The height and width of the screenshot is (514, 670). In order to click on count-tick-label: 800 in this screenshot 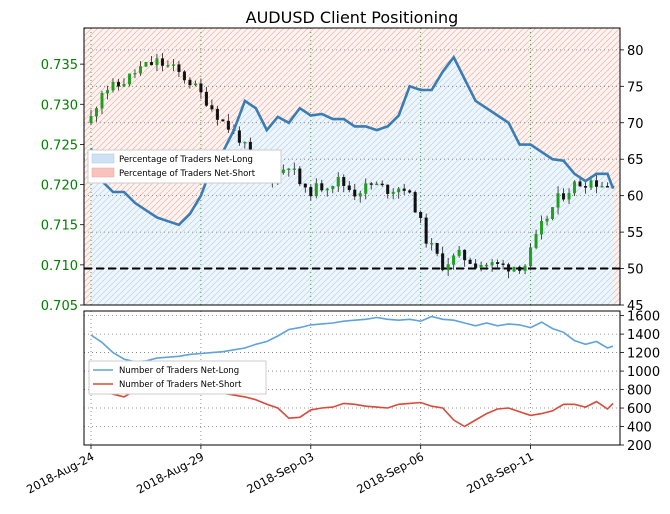, I will do `click(639, 391)`.